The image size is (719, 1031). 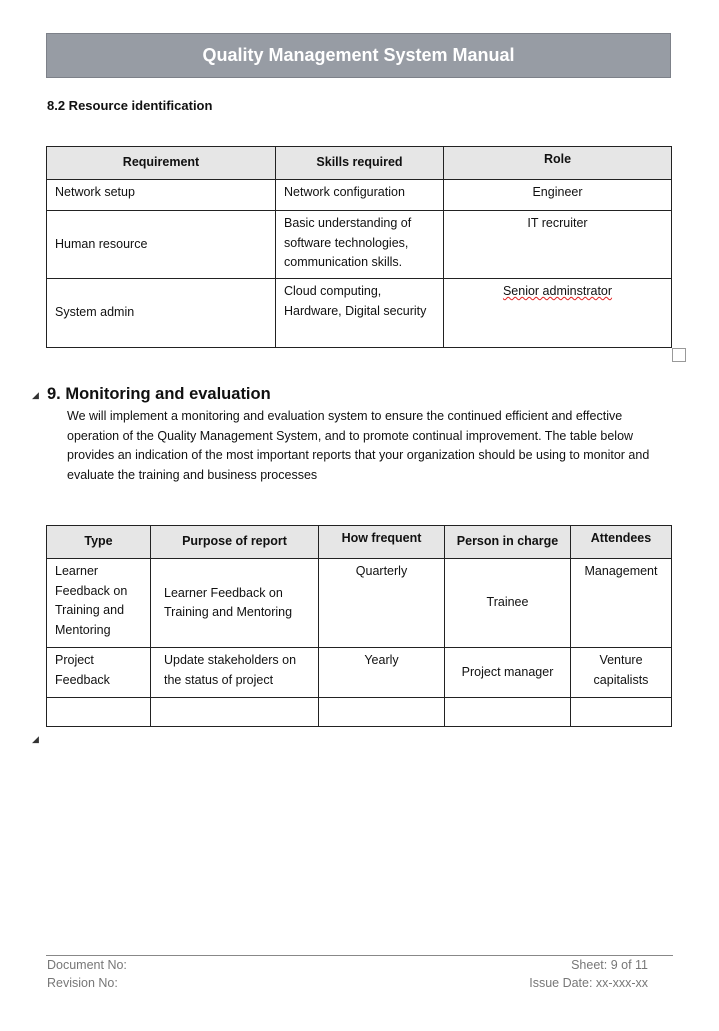 What do you see at coordinates (557, 163) in the screenshot?
I see `column-header: Role` at bounding box center [557, 163].